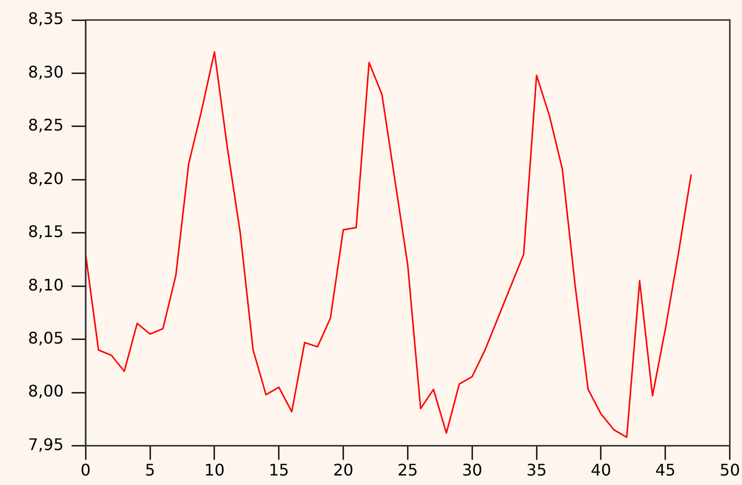  Describe the element at coordinates (408, 470) in the screenshot. I see `x-tick-label: 25` at that location.